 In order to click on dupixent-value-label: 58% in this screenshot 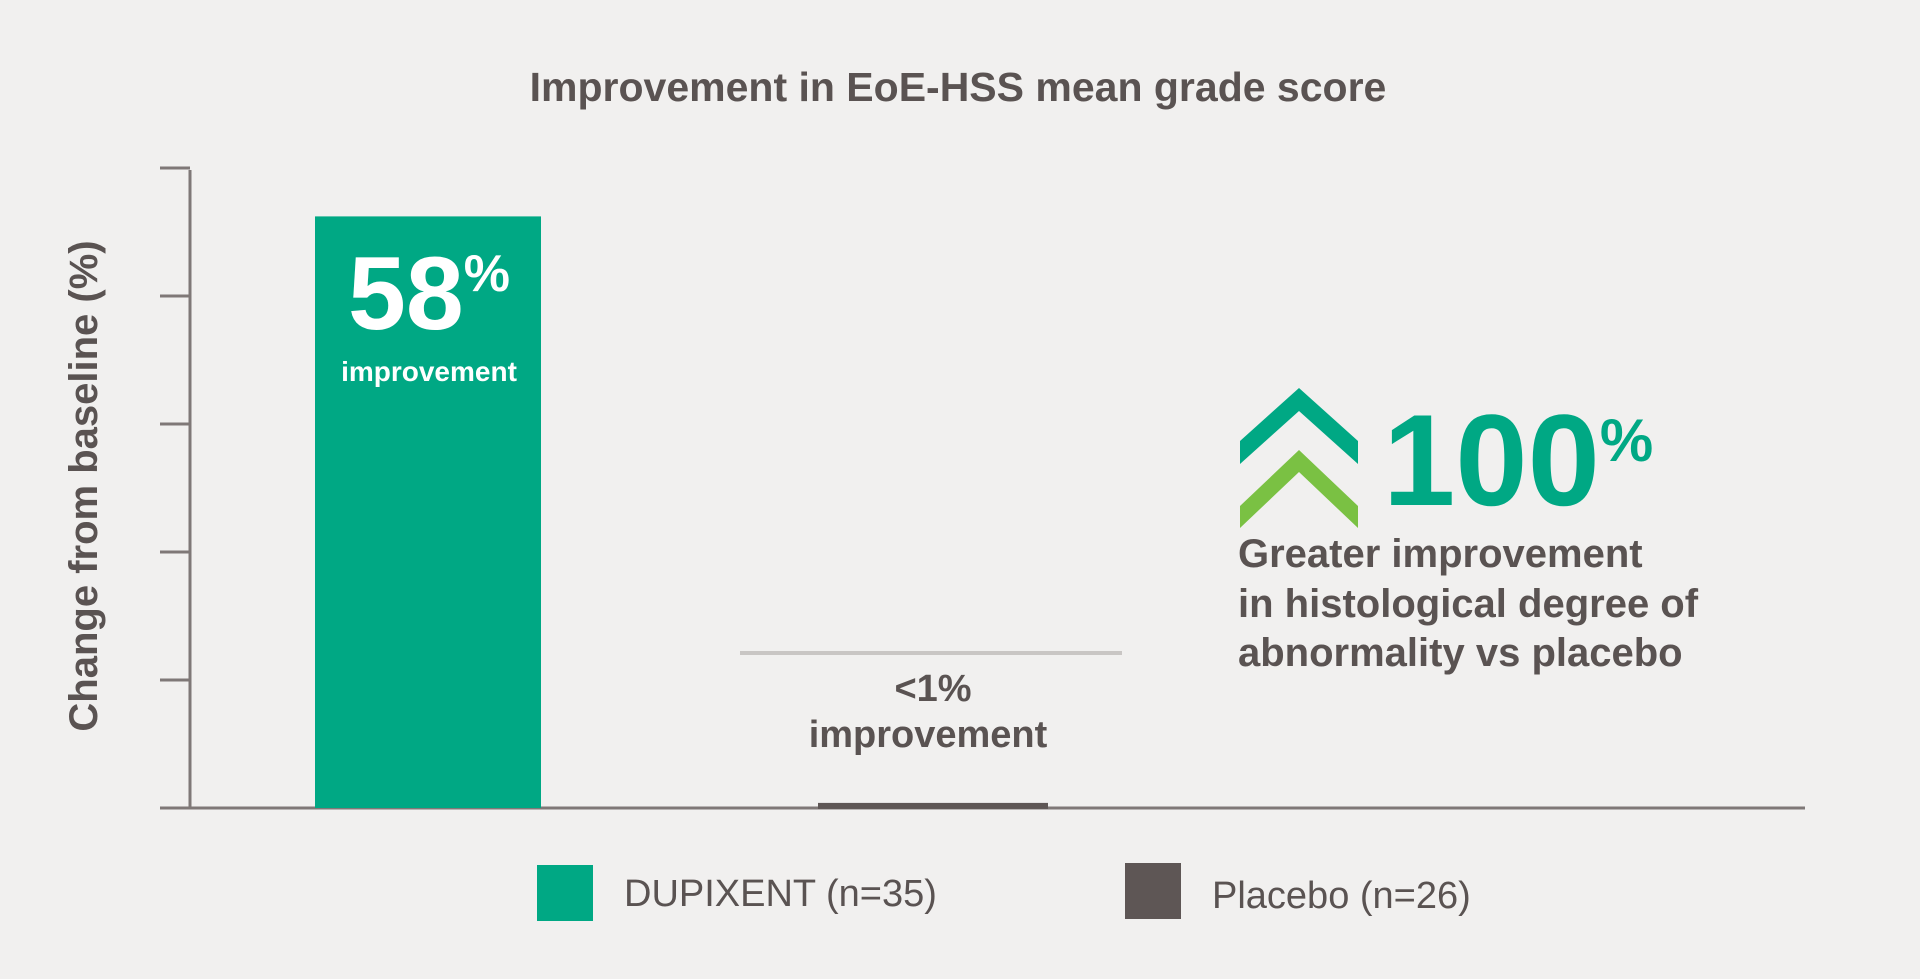, I will do `click(429, 294)`.